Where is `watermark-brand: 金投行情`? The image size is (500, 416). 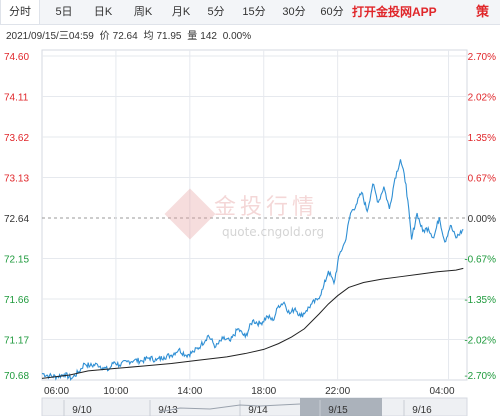
watermark-brand: 金投行情 is located at coordinates (266, 207).